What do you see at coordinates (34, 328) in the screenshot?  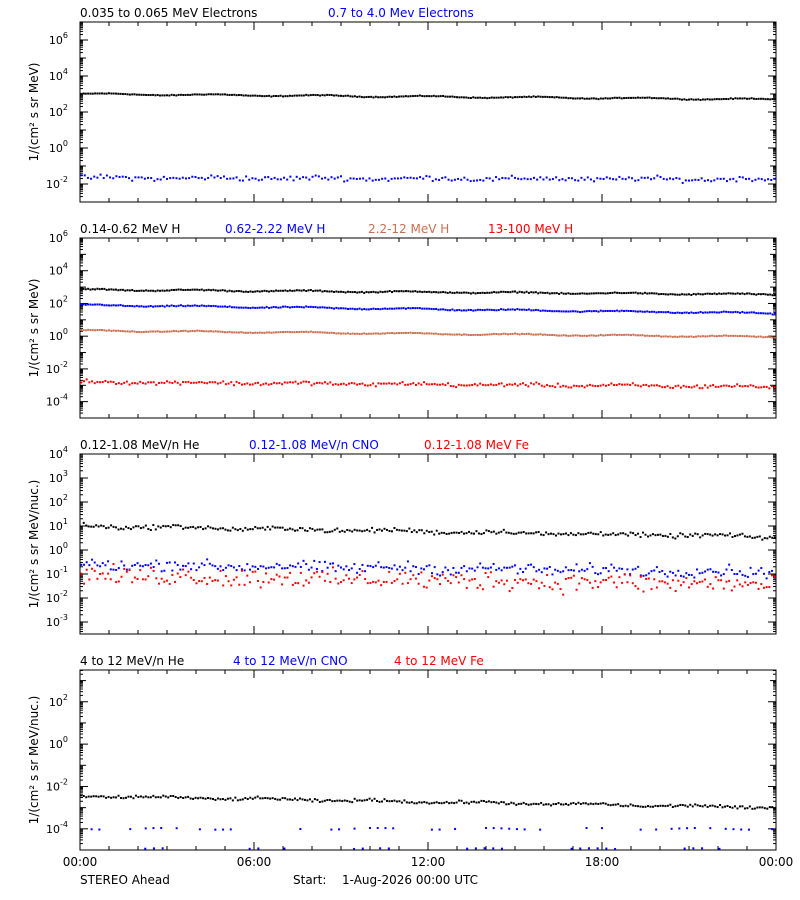 I see `y-axis-label: 1/(cm² s sr MeV)` at bounding box center [34, 328].